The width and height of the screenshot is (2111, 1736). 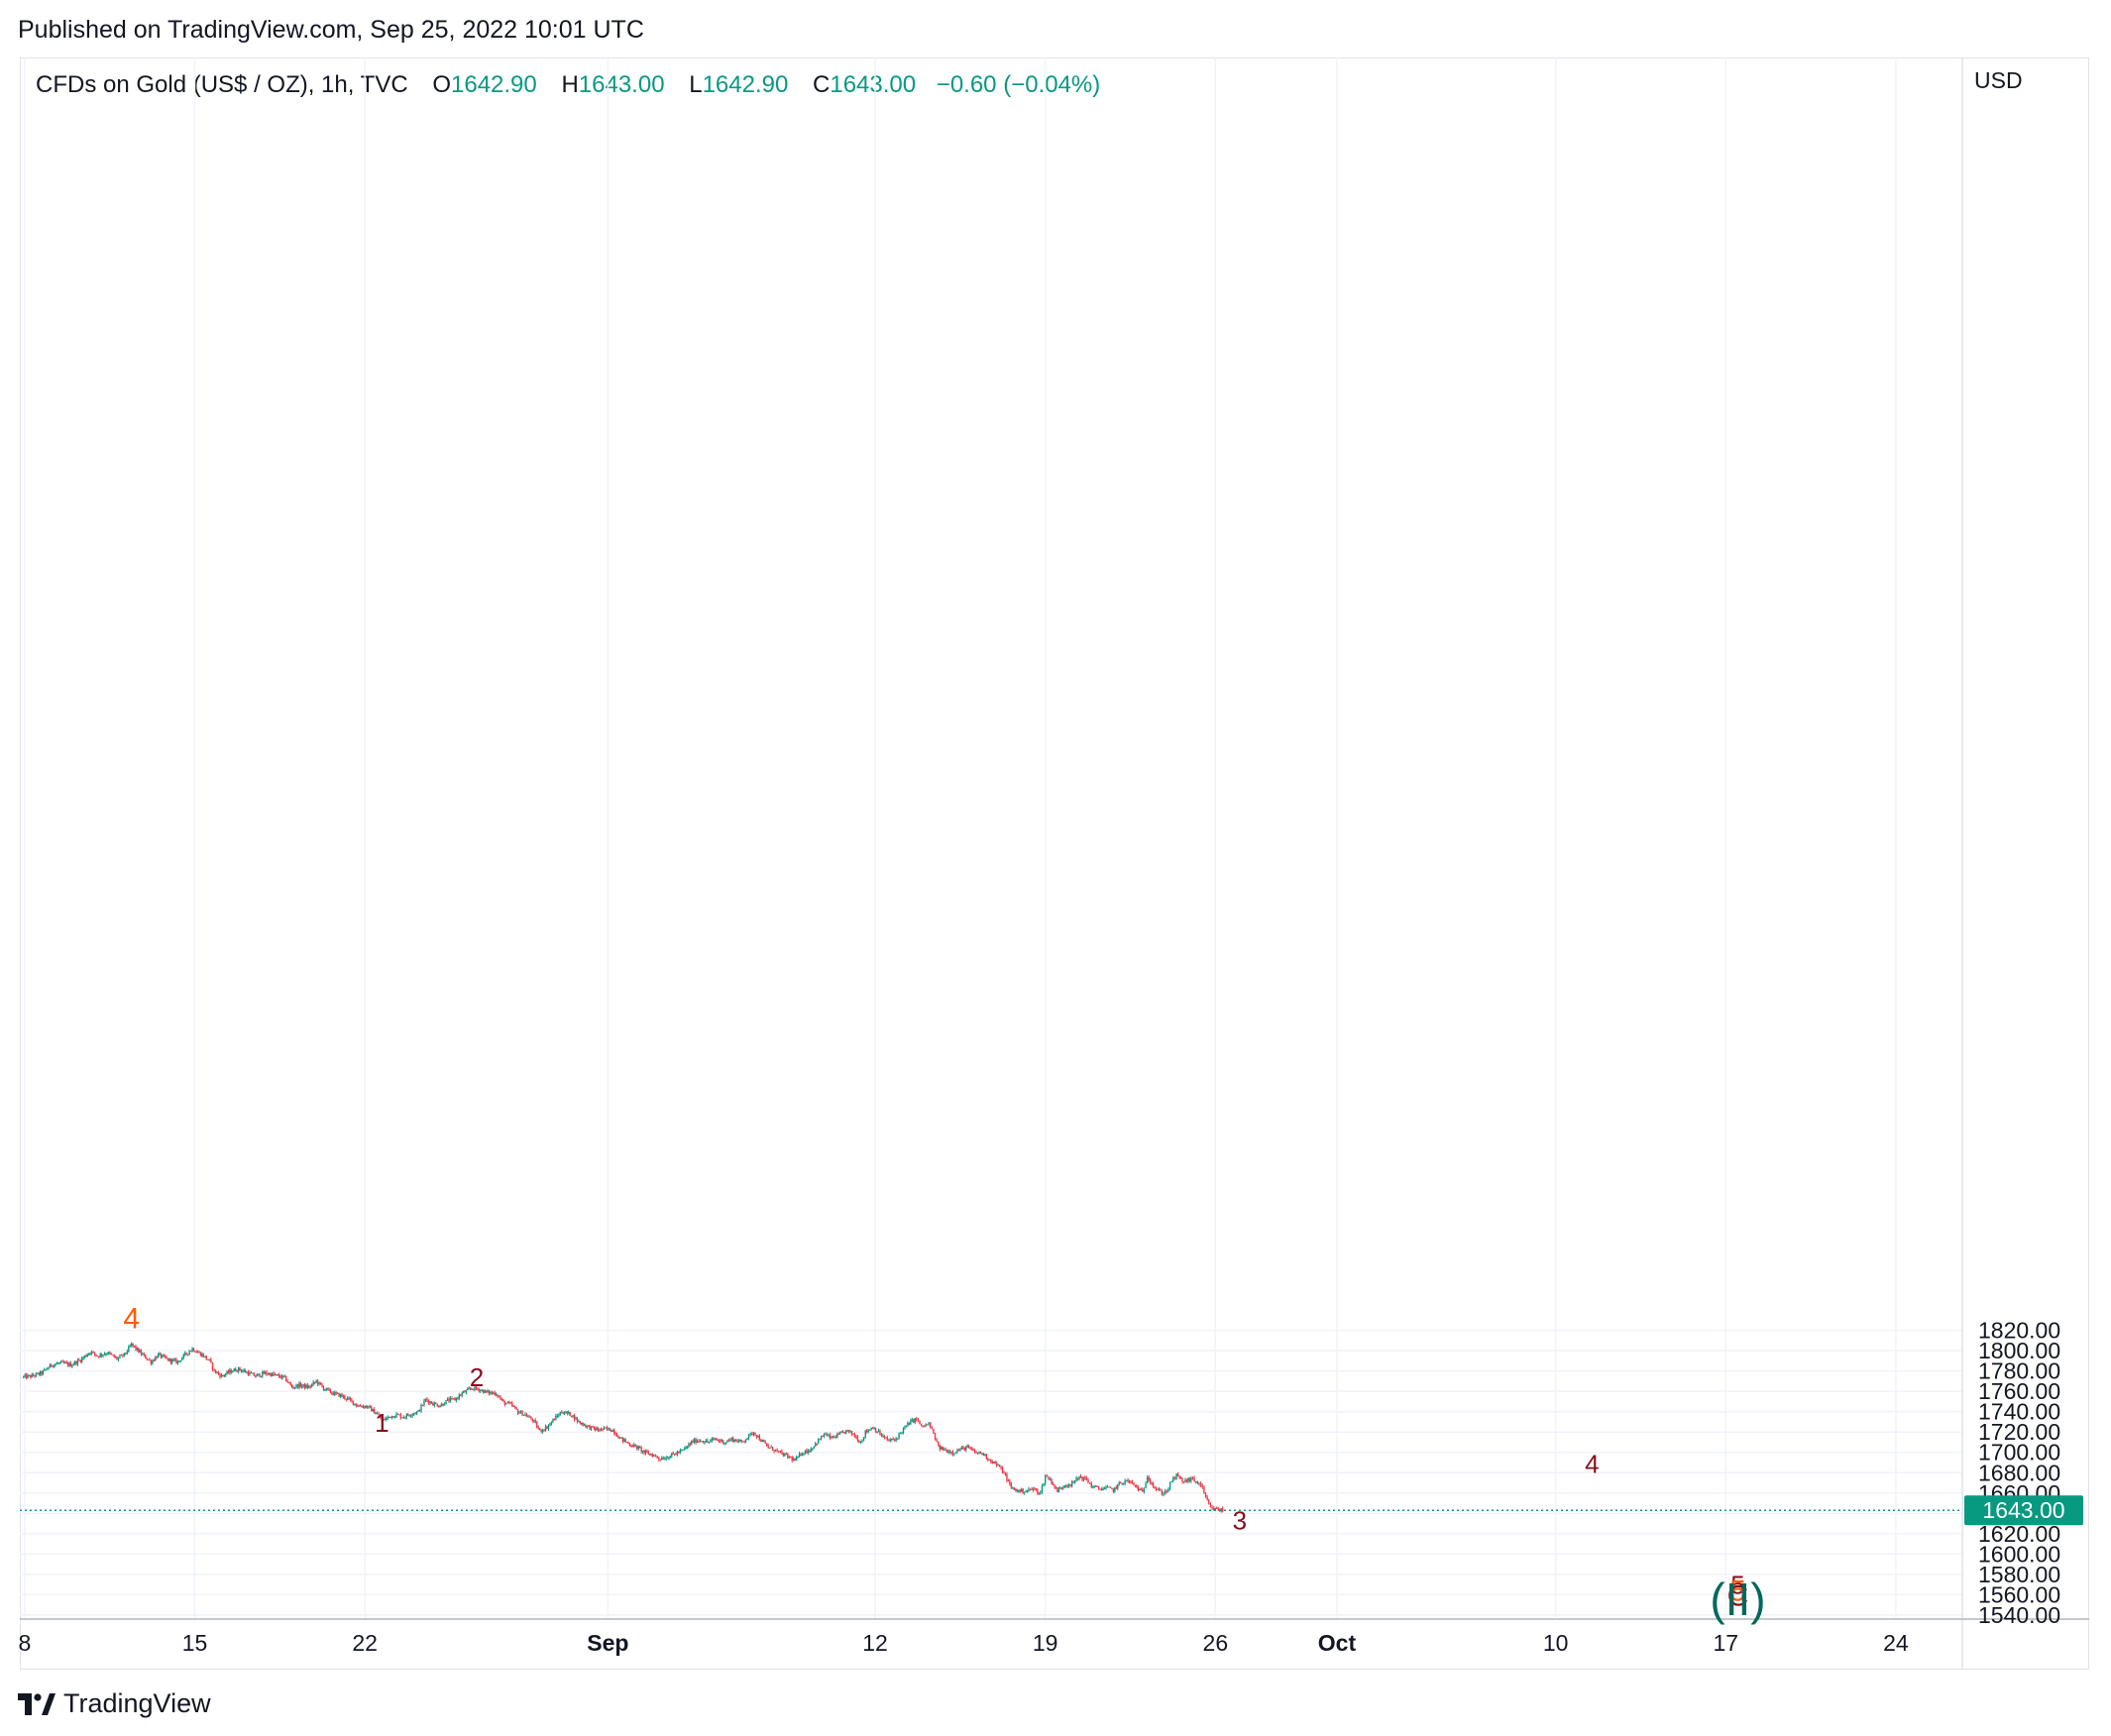 What do you see at coordinates (1725, 1643) in the screenshot?
I see `x-tick-label: 17` at bounding box center [1725, 1643].